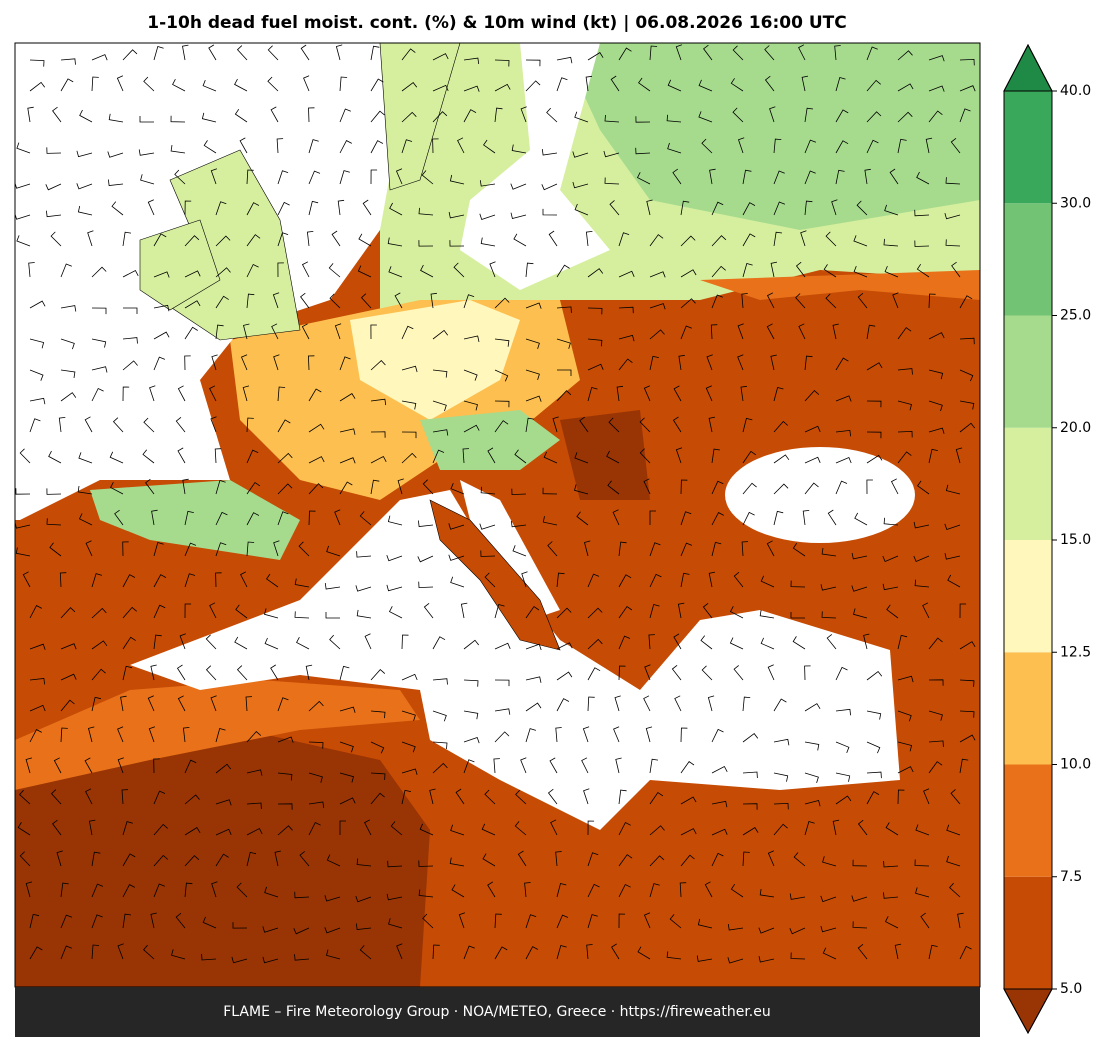  Describe the element at coordinates (1075, 540) in the screenshot. I see `colorbar-tick-label: 15.0` at that location.